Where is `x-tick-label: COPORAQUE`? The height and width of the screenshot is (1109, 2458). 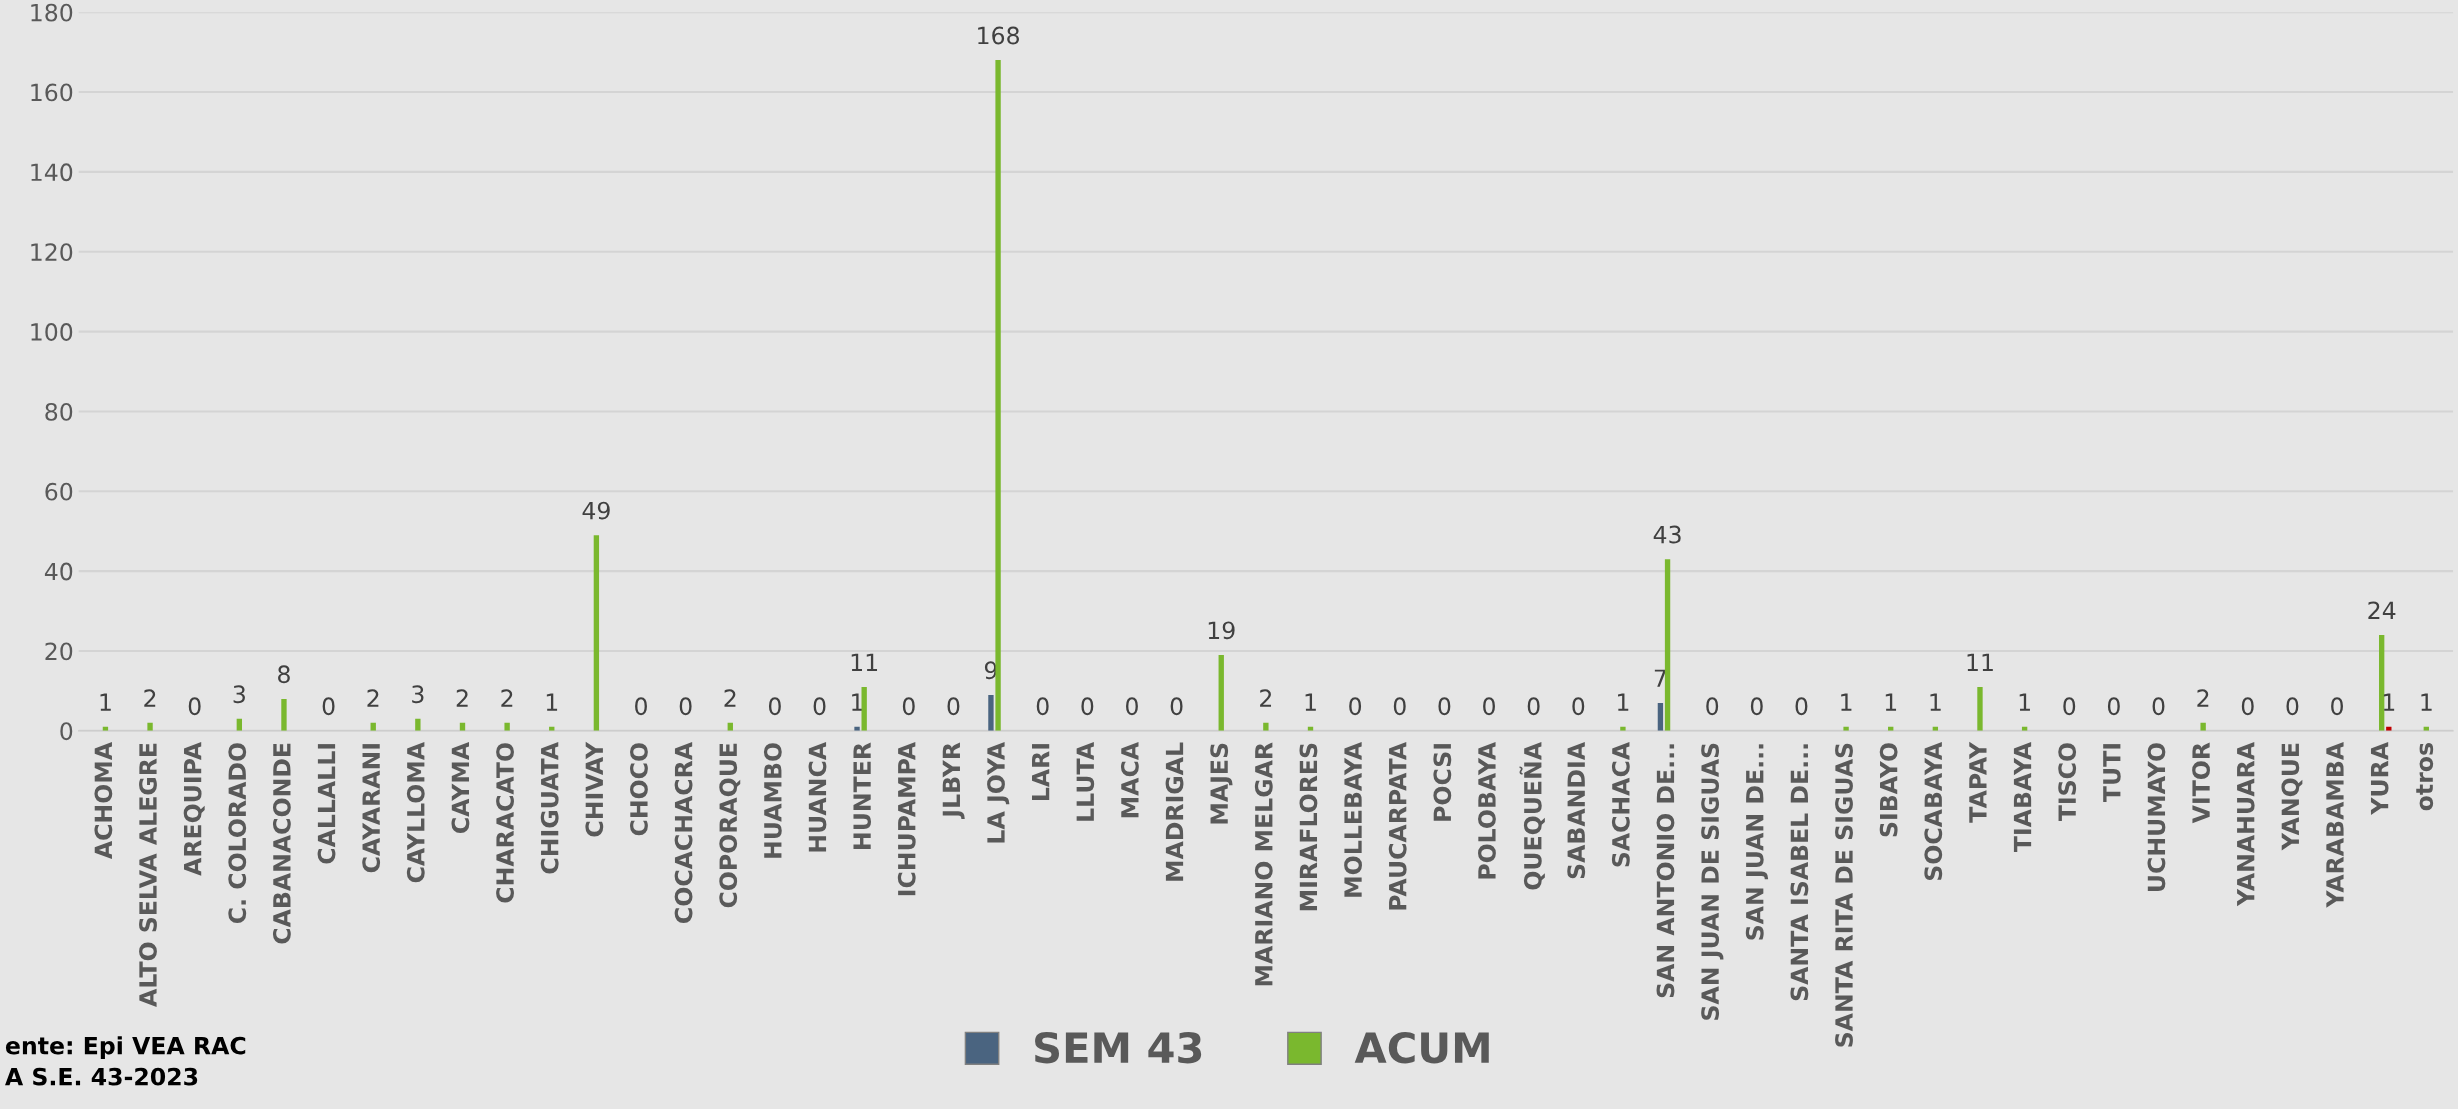
x-tick-label: COPORAQUE is located at coordinates (730, 825).